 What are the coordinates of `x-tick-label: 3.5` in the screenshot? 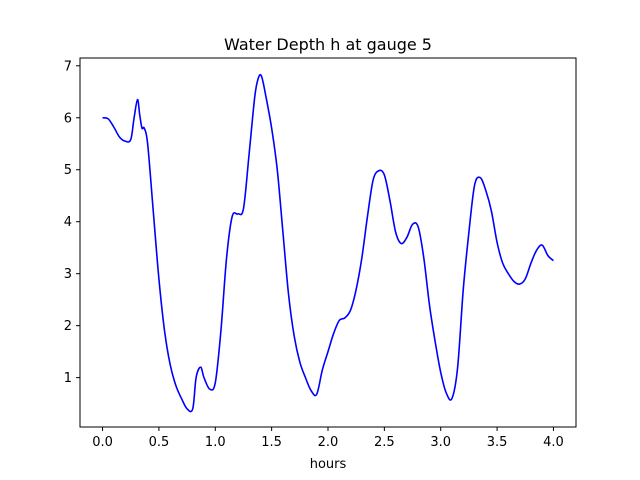 It's located at (497, 442).